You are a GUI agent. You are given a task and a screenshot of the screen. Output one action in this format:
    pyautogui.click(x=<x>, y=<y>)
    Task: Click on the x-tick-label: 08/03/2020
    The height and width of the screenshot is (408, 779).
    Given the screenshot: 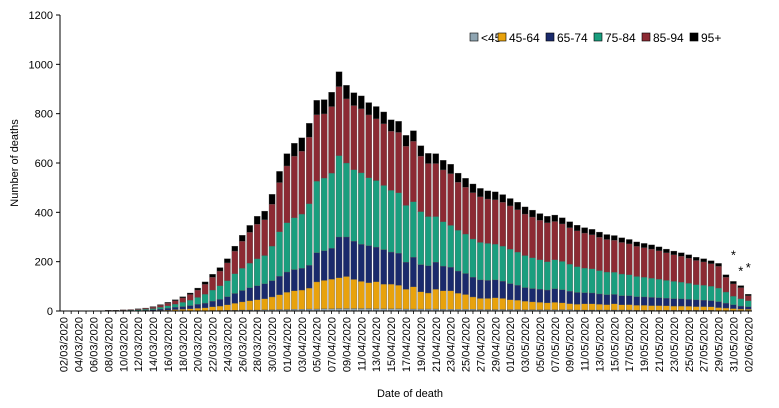 What is the action you would take?
    pyautogui.click(x=109, y=344)
    